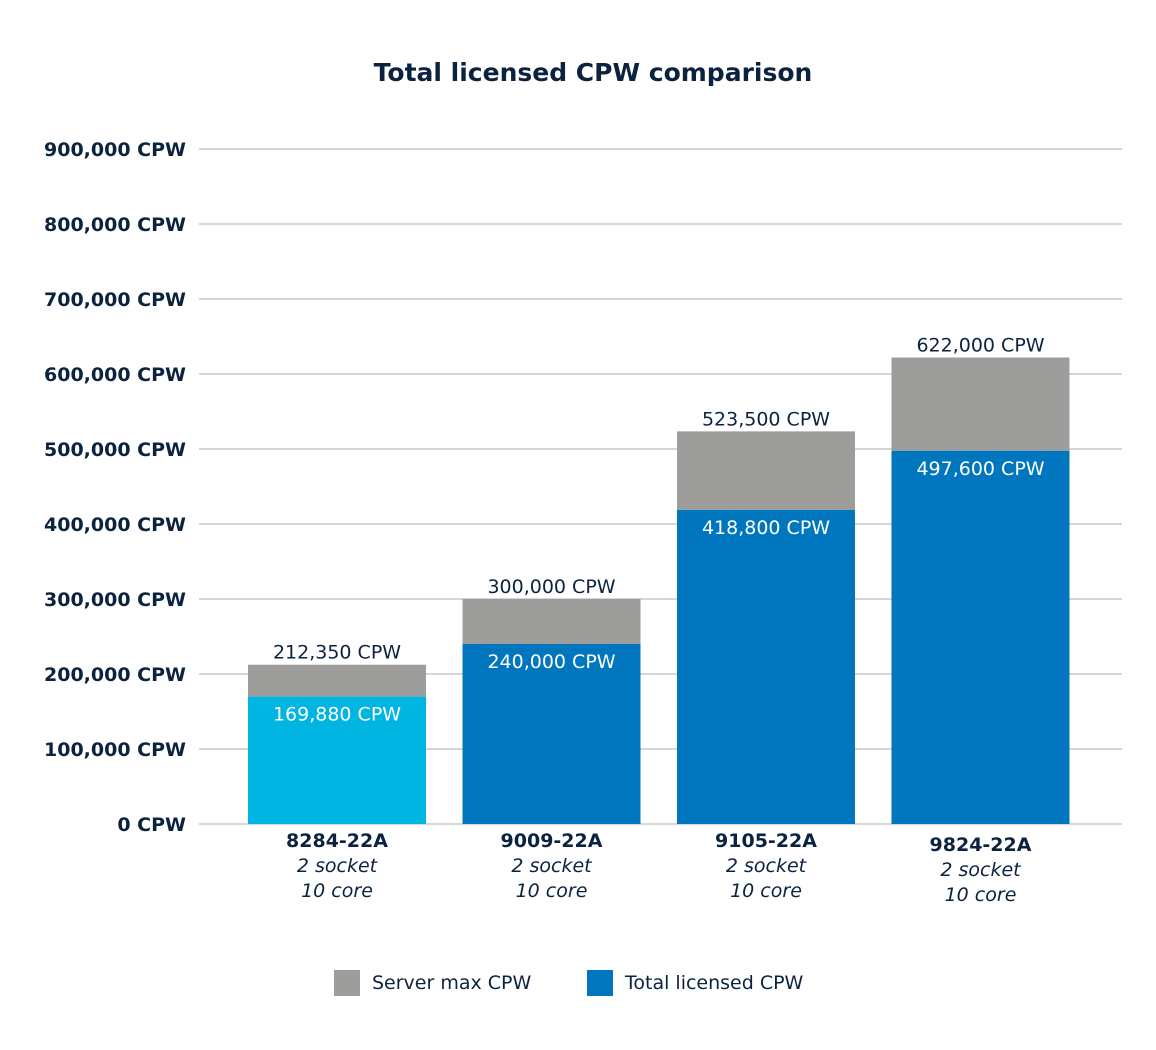 This screenshot has height=1050, width=1156. What do you see at coordinates (452, 983) in the screenshot?
I see `legend-label: Server max CPW` at bounding box center [452, 983].